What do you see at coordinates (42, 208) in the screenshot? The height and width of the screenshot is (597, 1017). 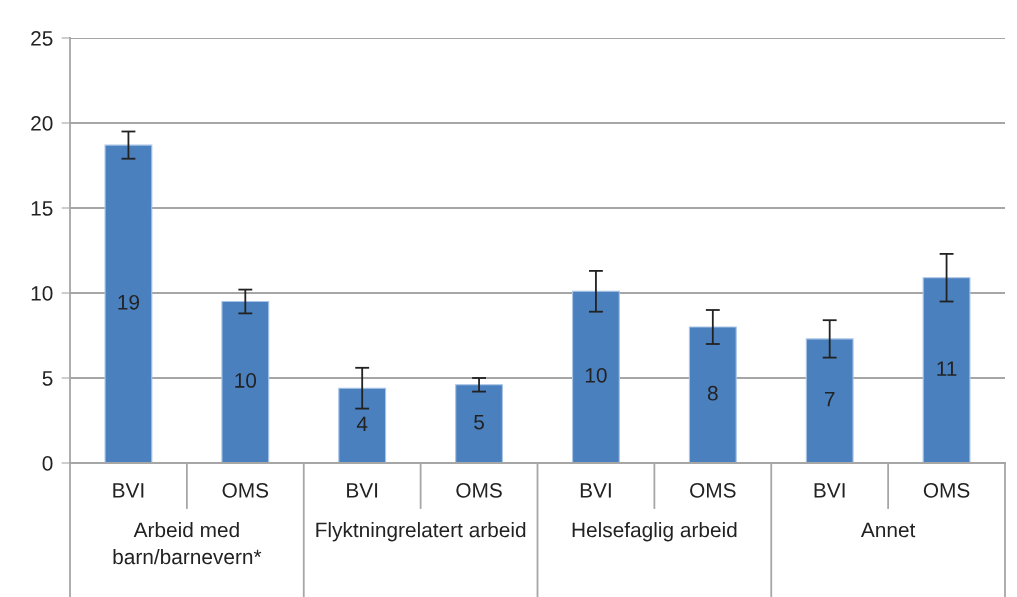 I see `y-tick-label: 15` at bounding box center [42, 208].